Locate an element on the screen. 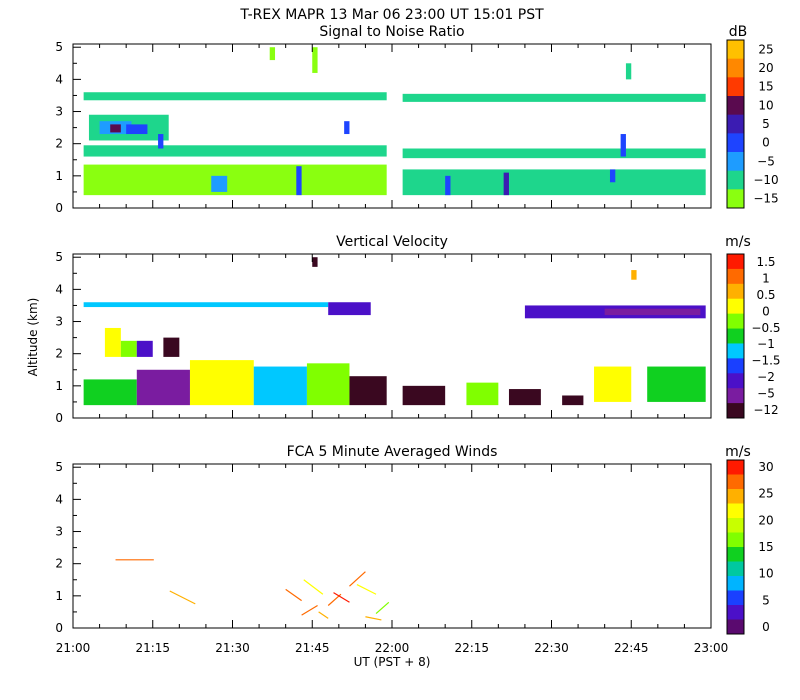  colorbar-unit-label: m/s is located at coordinates (738, 242).